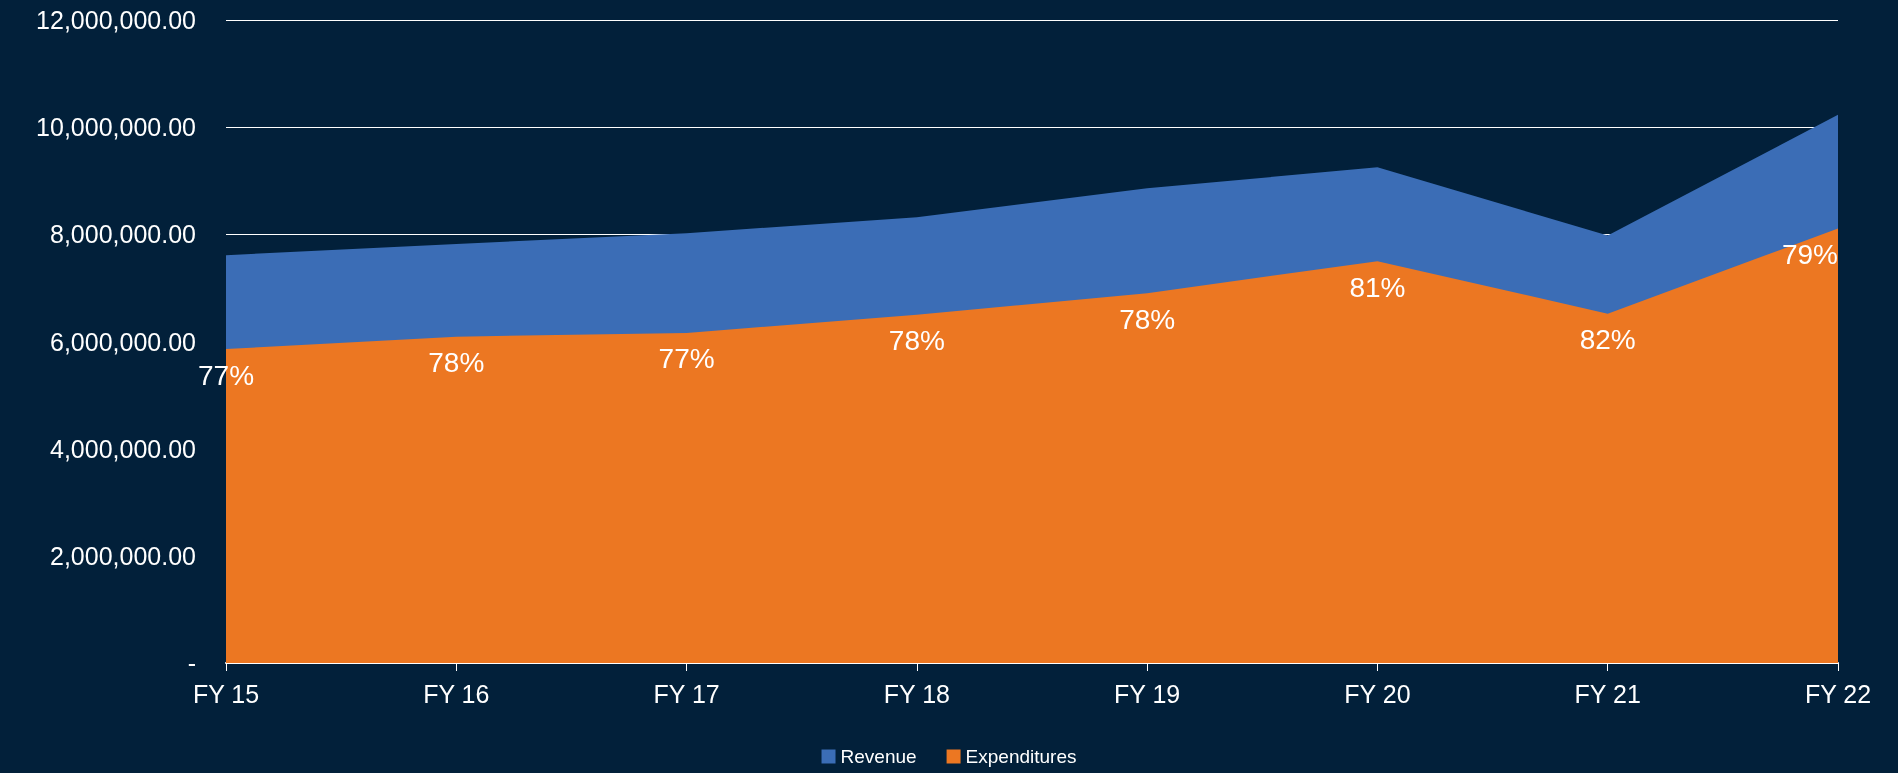 This screenshot has height=773, width=1898. What do you see at coordinates (123, 555) in the screenshot?
I see `y-tick-label: 2,000,000.00` at bounding box center [123, 555].